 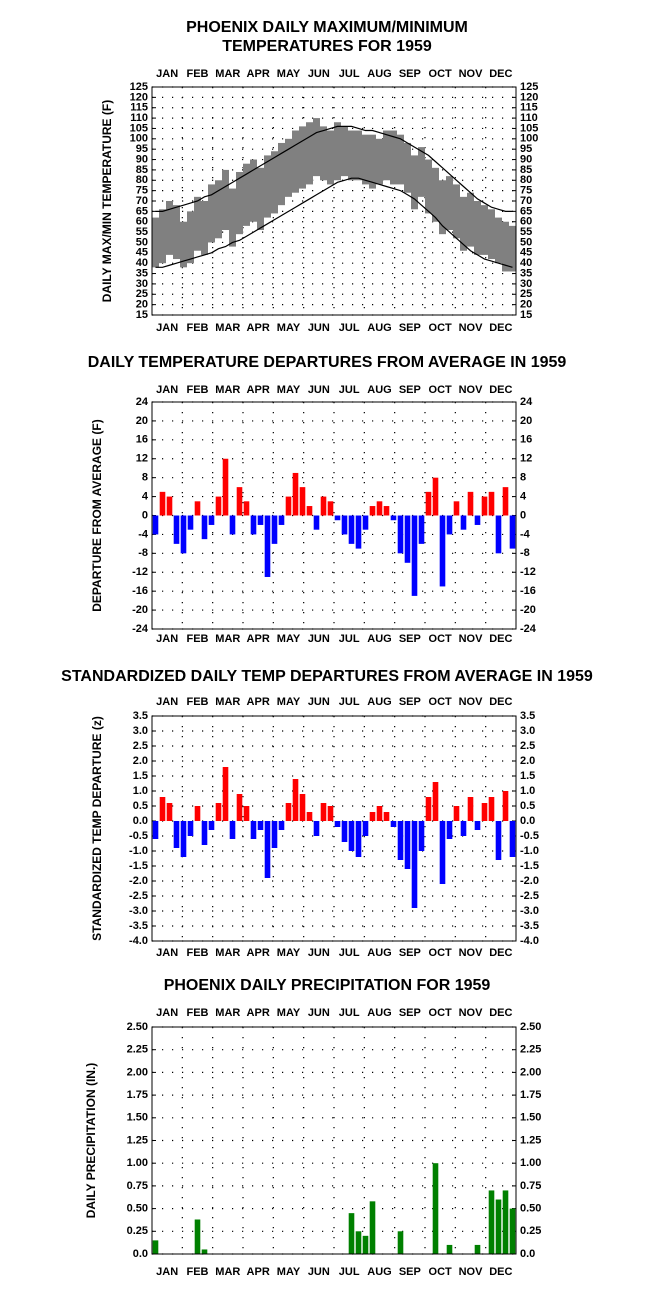 What do you see at coordinates (167, 953) in the screenshot?
I see `x-tick-label: JAN` at bounding box center [167, 953].